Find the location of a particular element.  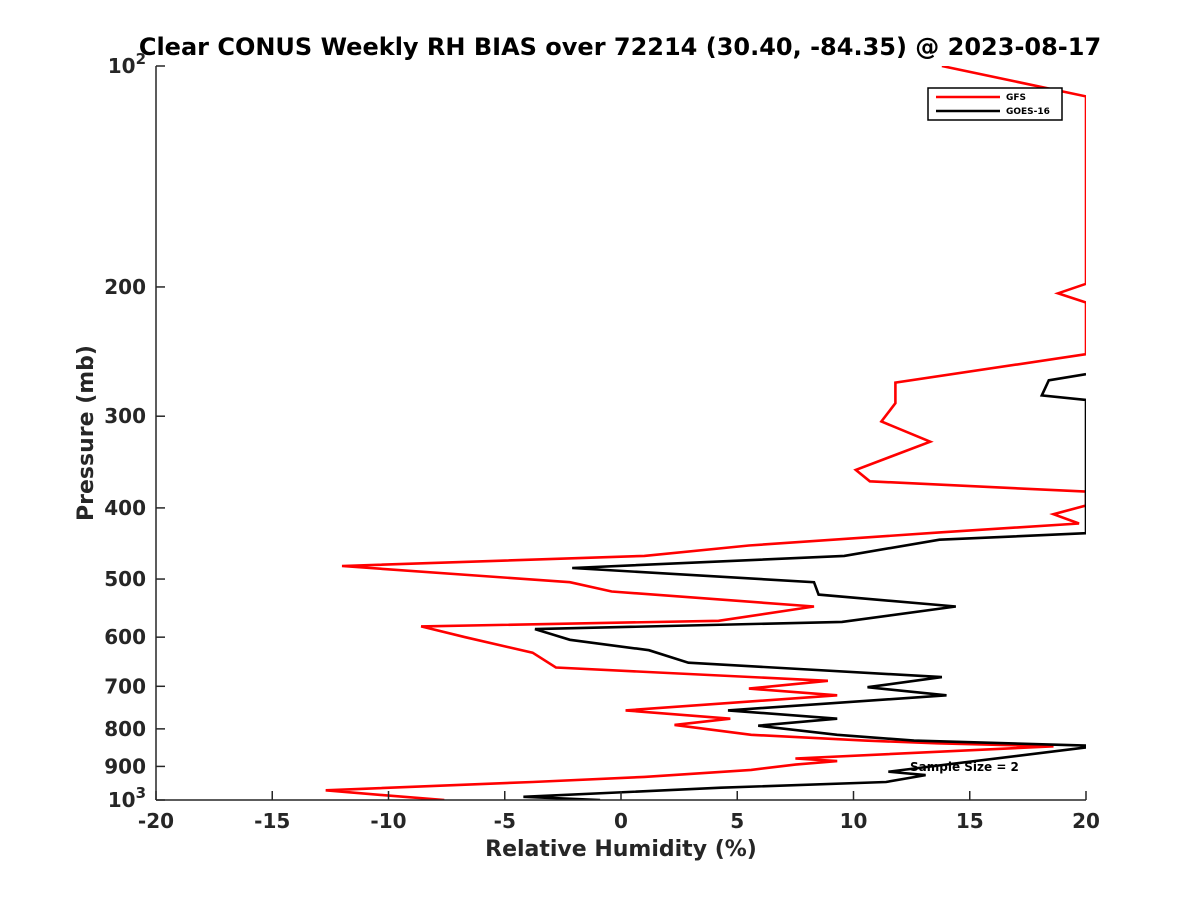

y-tick-label: 500 is located at coordinates (125, 579).